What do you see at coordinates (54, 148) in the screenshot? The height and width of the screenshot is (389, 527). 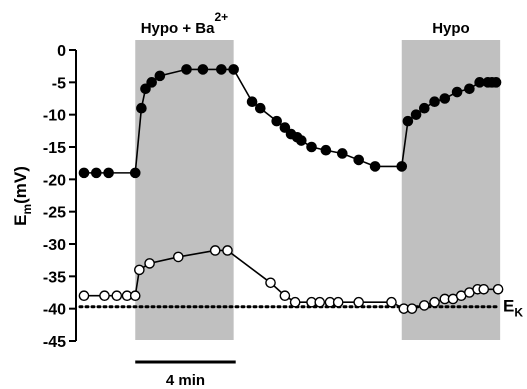 I see `y-tick-label-3: -15` at bounding box center [54, 148].